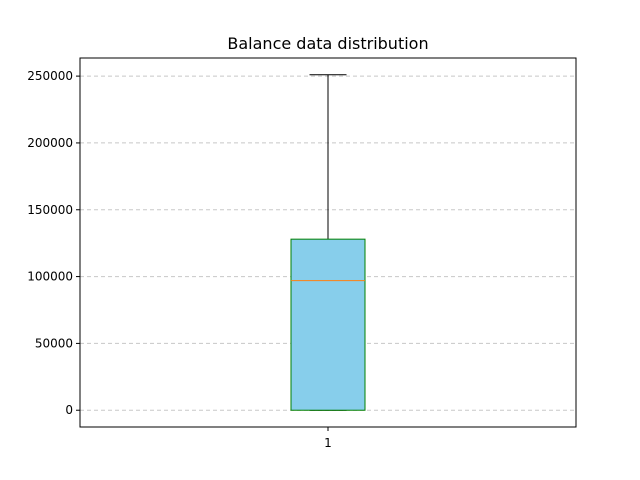  Describe the element at coordinates (69, 410) in the screenshot. I see `y-tick-label: 0` at that location.